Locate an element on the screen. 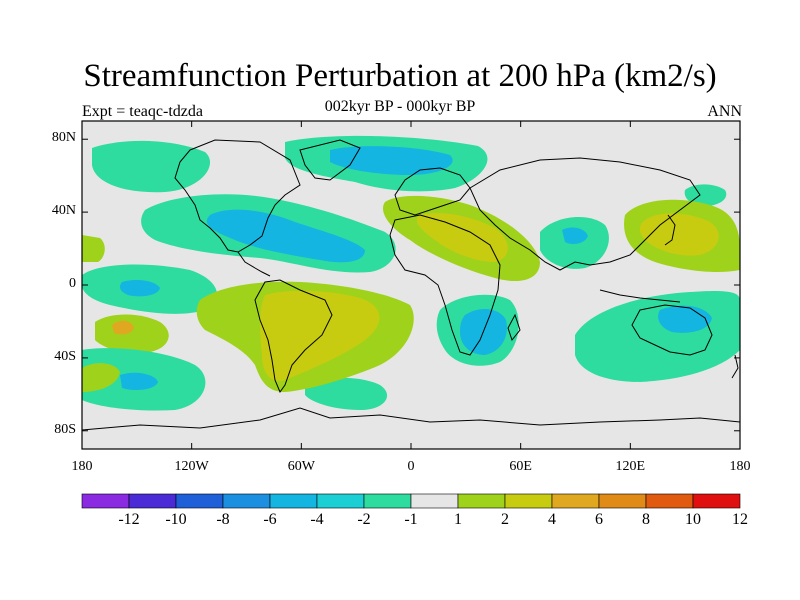  contour-arctic-core is located at coordinates (391, 160).